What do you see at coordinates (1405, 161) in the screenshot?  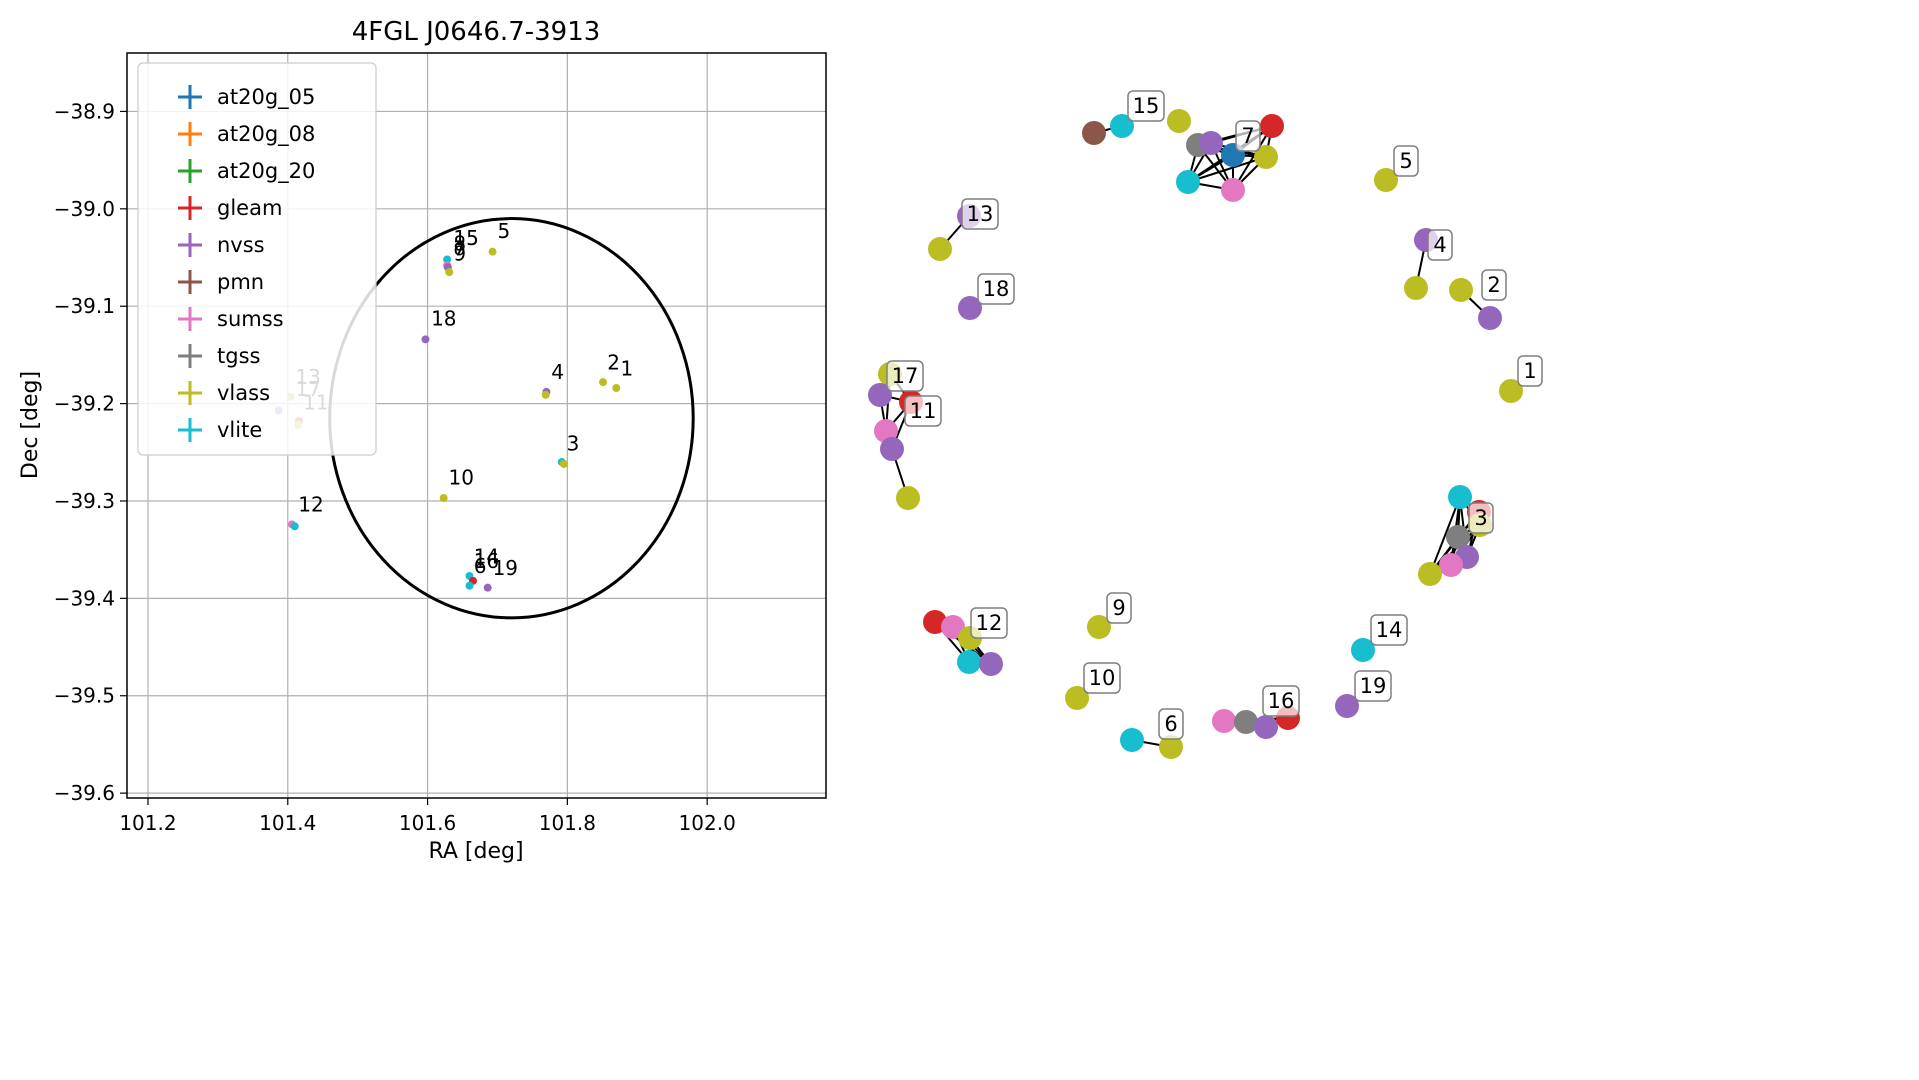 I see `label-text: 5` at bounding box center [1405, 161].